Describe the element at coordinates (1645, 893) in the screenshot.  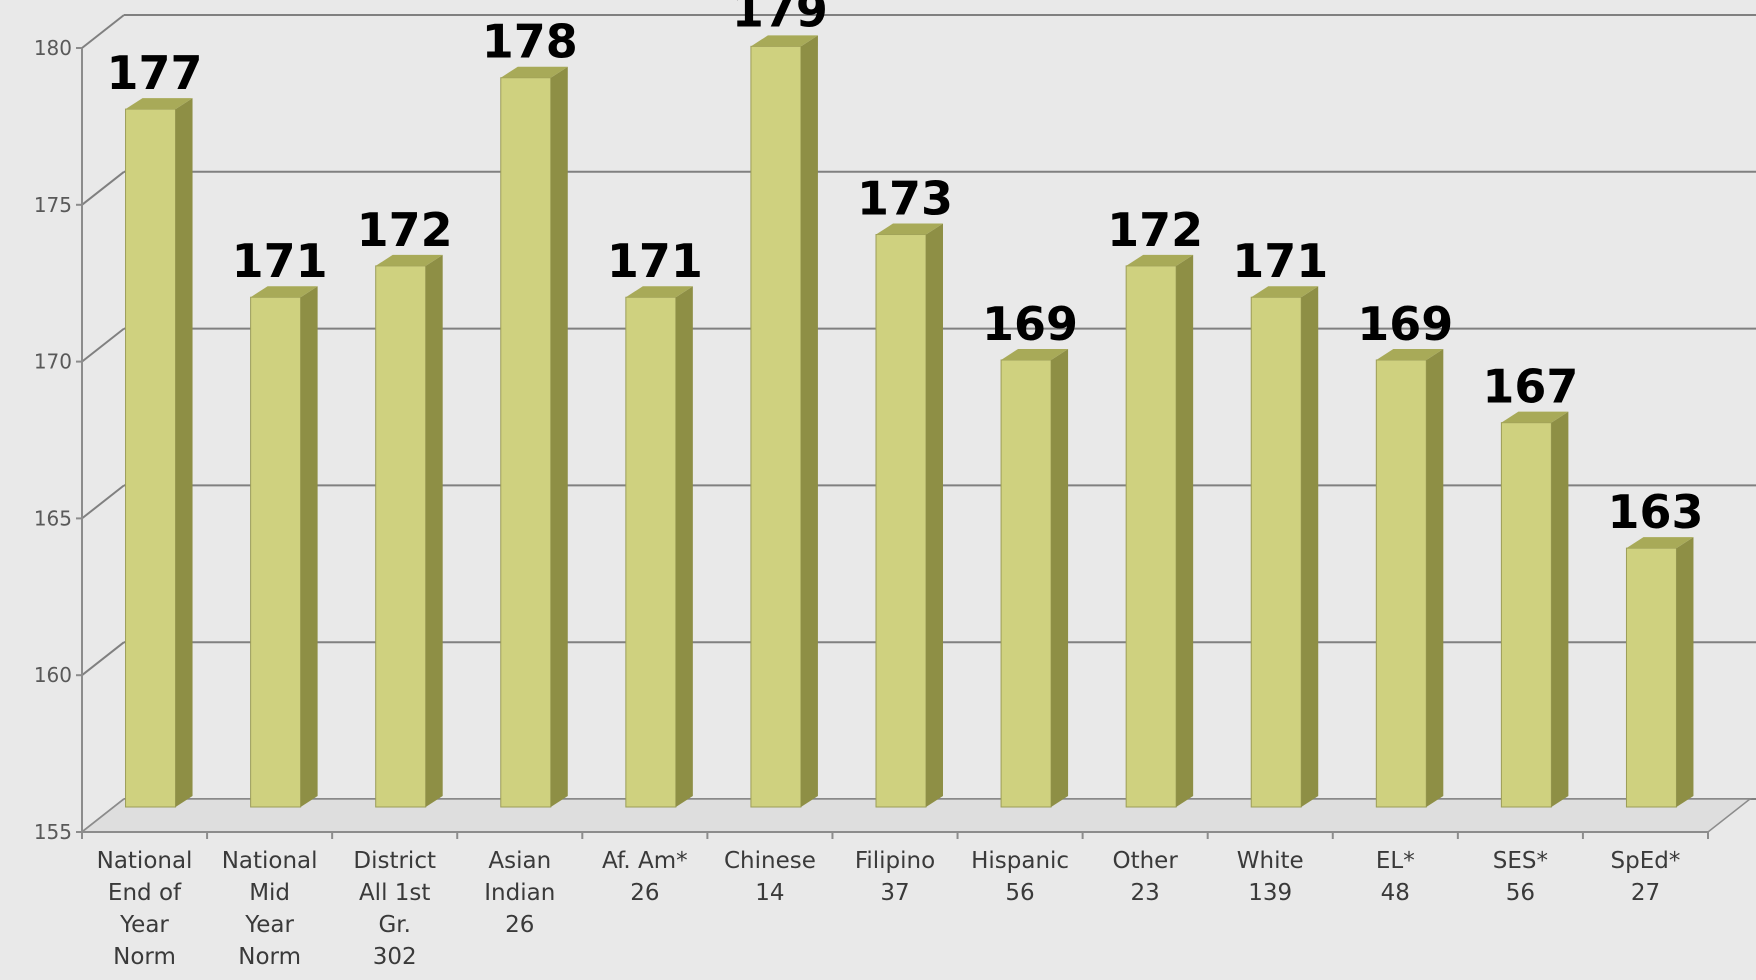
I see `x-category-label: 27` at that location.